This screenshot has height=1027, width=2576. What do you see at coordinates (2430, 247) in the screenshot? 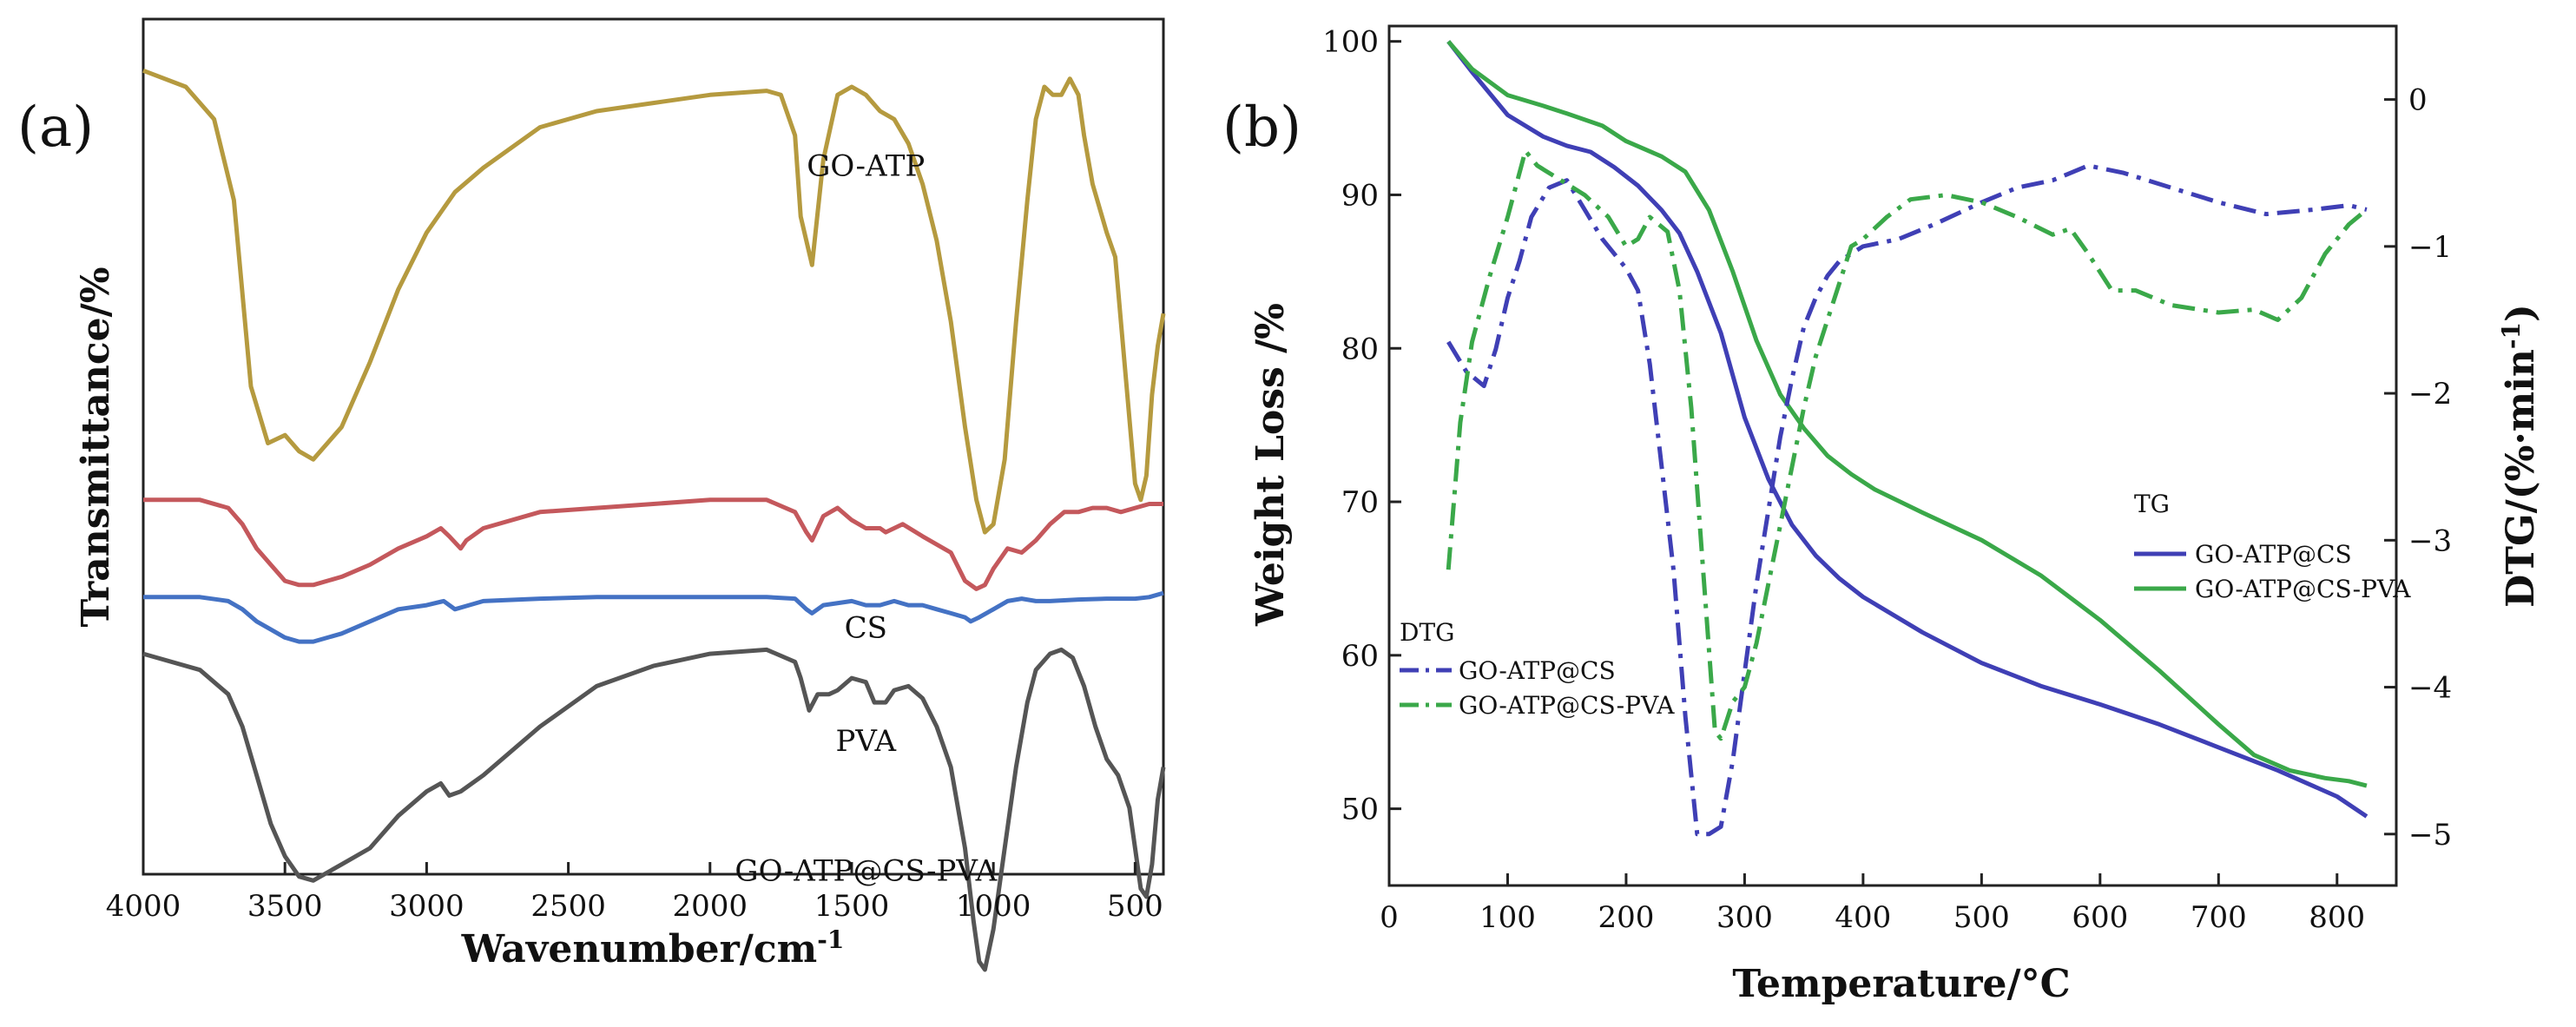
I see `right-y-tick-label: −1` at bounding box center [2430, 247].